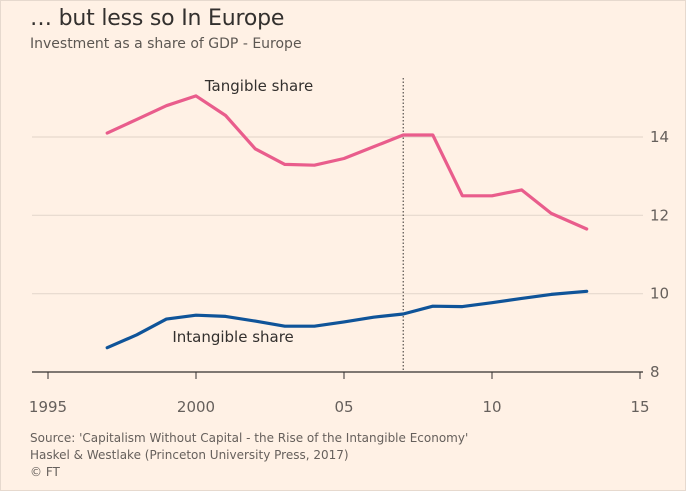 The width and height of the screenshot is (686, 491). What do you see at coordinates (491, 407) in the screenshot?
I see `x-tick-label-10: 10` at bounding box center [491, 407].